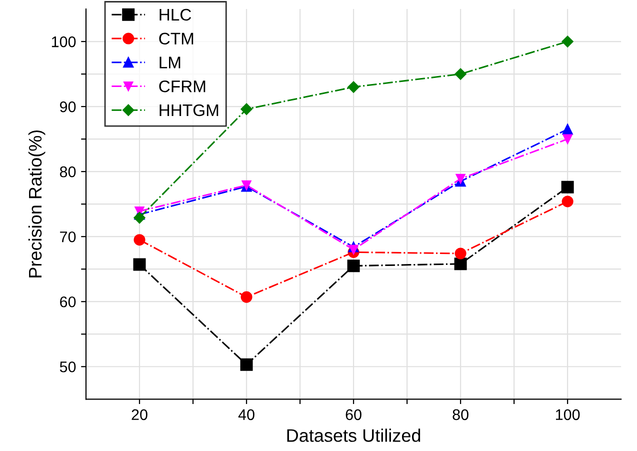 The width and height of the screenshot is (637, 451). What do you see at coordinates (568, 414) in the screenshot?
I see `x-tick-label: 100` at bounding box center [568, 414].